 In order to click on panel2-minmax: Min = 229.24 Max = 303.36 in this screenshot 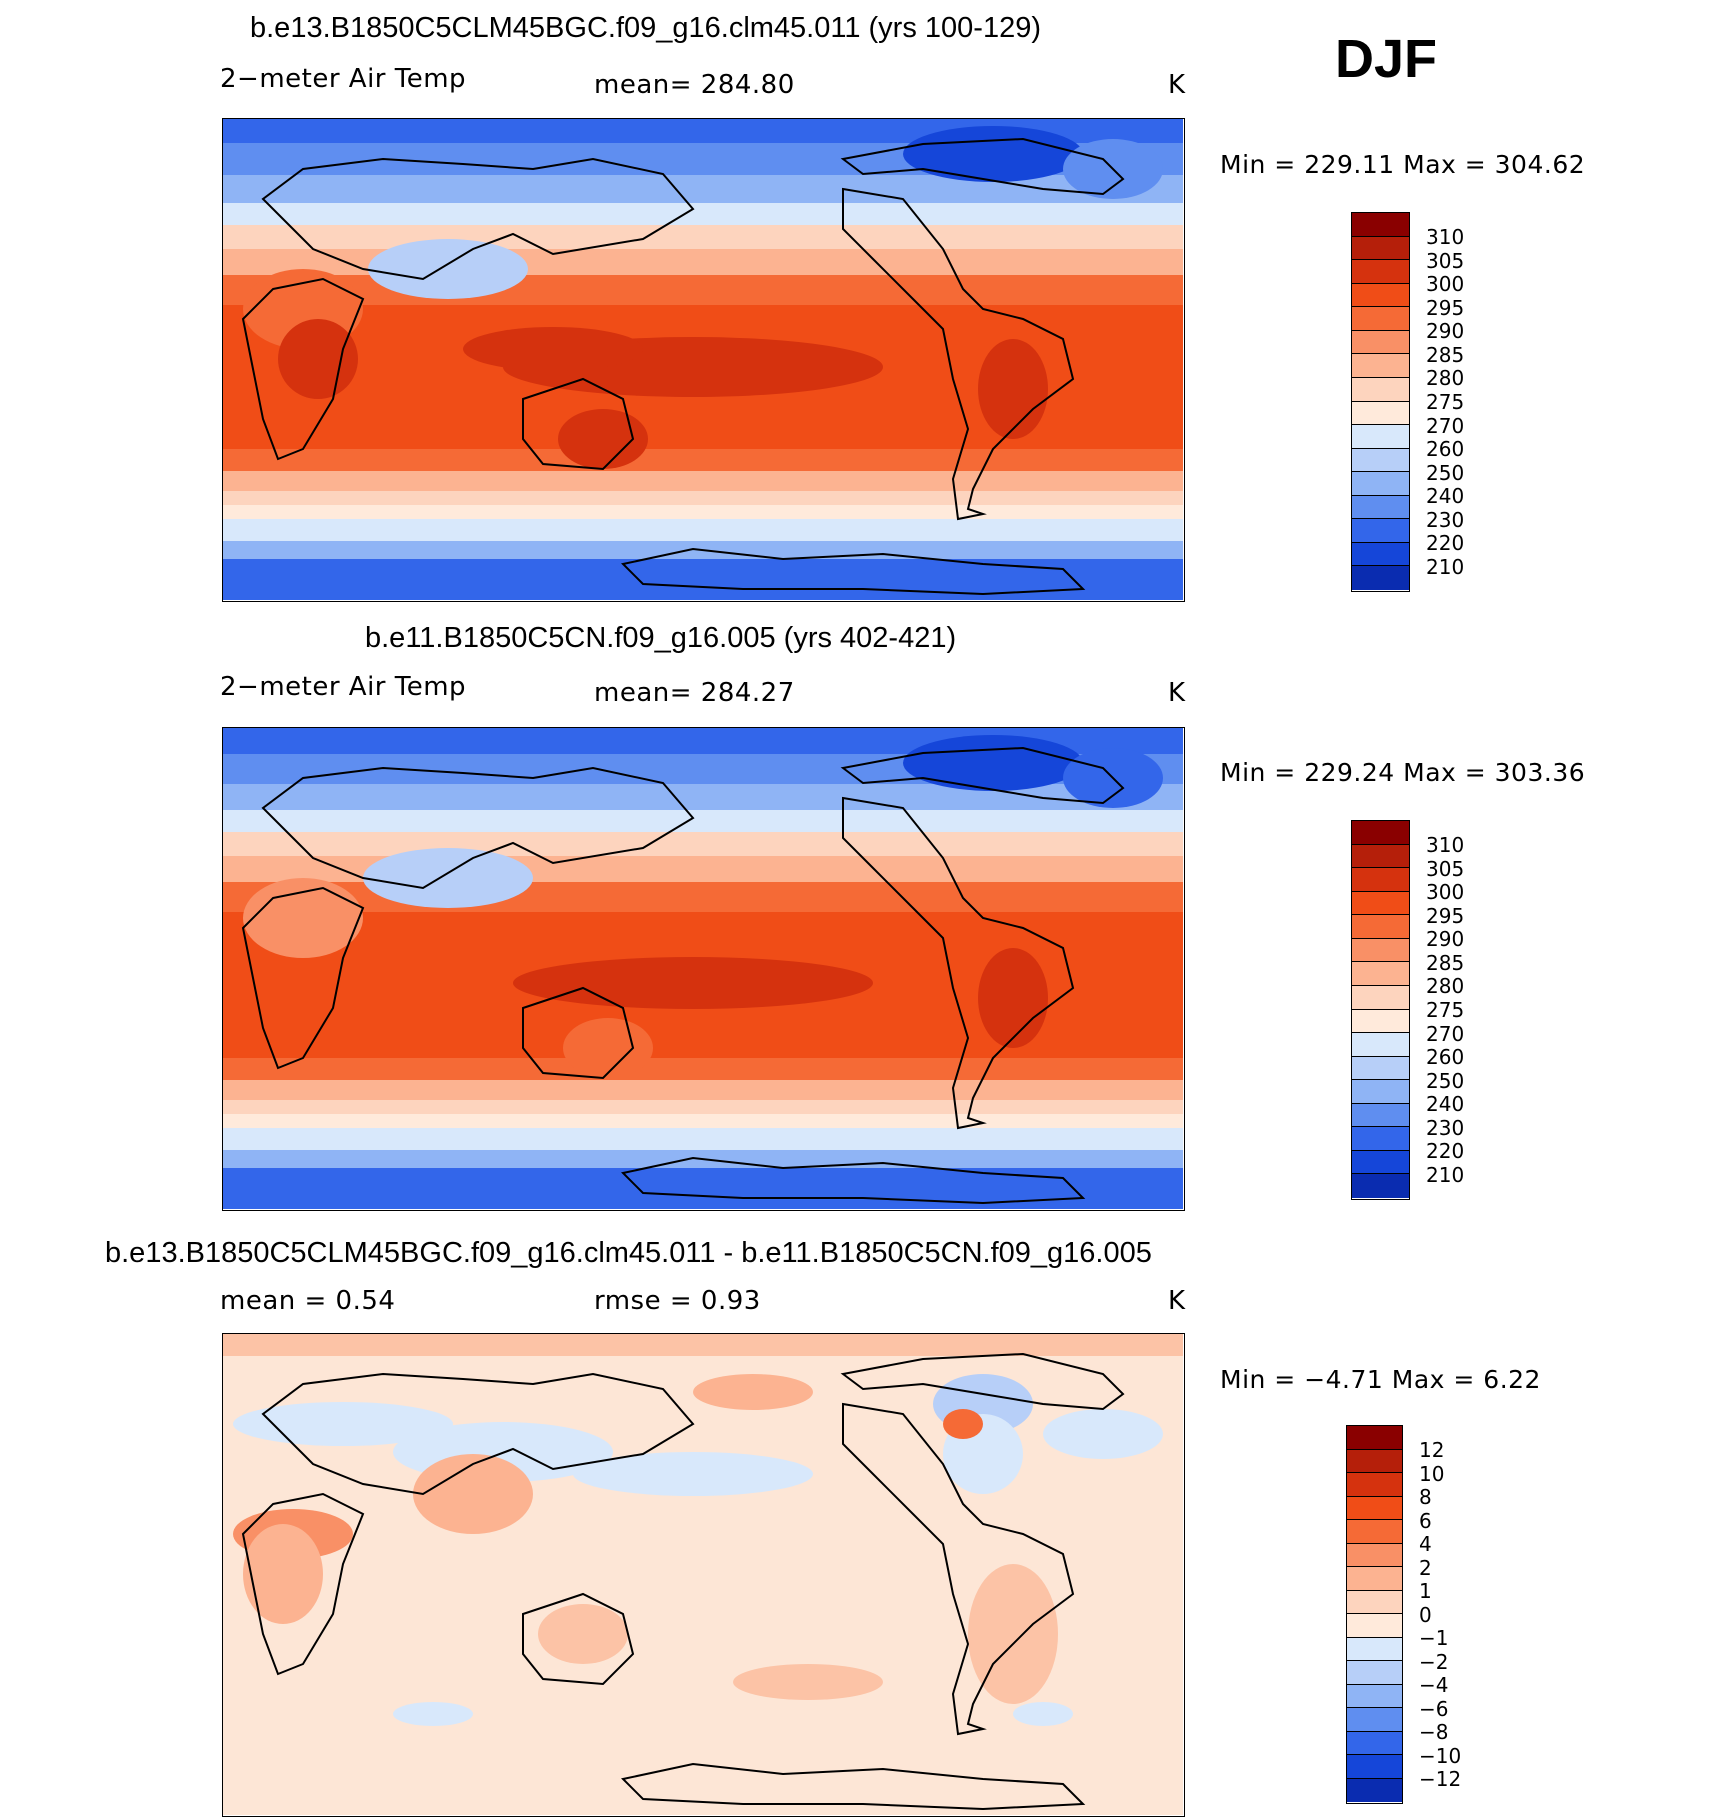, I will do `click(1403, 772)`.